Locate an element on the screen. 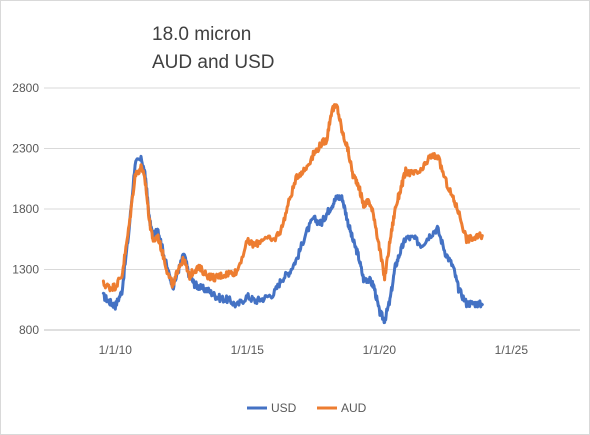 The height and width of the screenshot is (435, 590). x-tick-label: 1/1/10 is located at coordinates (116, 350).